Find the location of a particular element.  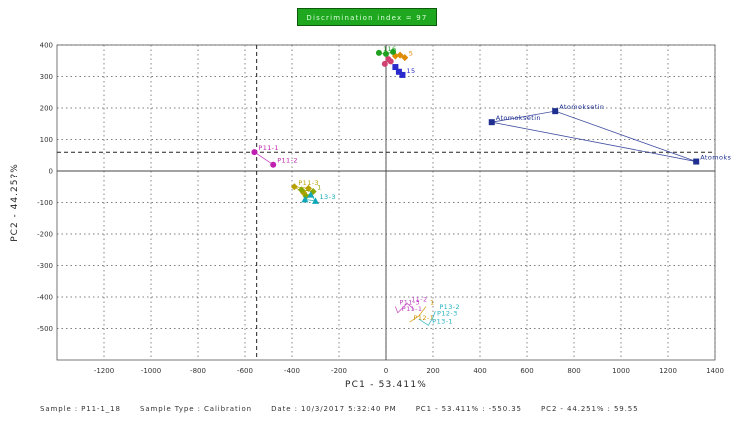

point-label: 13-3 is located at coordinates (328, 197).